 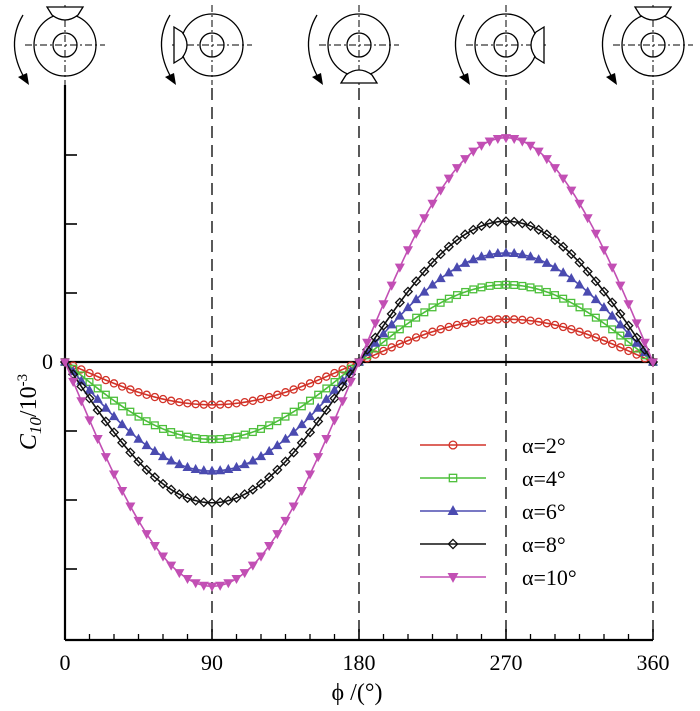 What do you see at coordinates (59, 45) in the screenshot?
I see `rotor-blade-icon` at bounding box center [59, 45].